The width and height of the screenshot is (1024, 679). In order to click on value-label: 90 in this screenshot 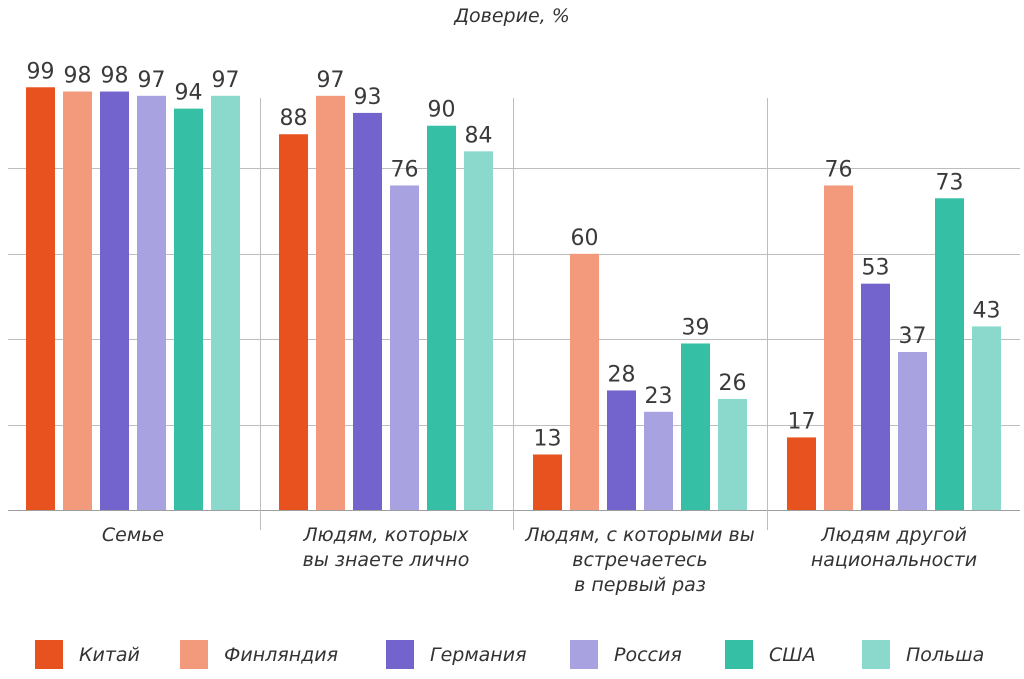, I will do `click(442, 110)`.